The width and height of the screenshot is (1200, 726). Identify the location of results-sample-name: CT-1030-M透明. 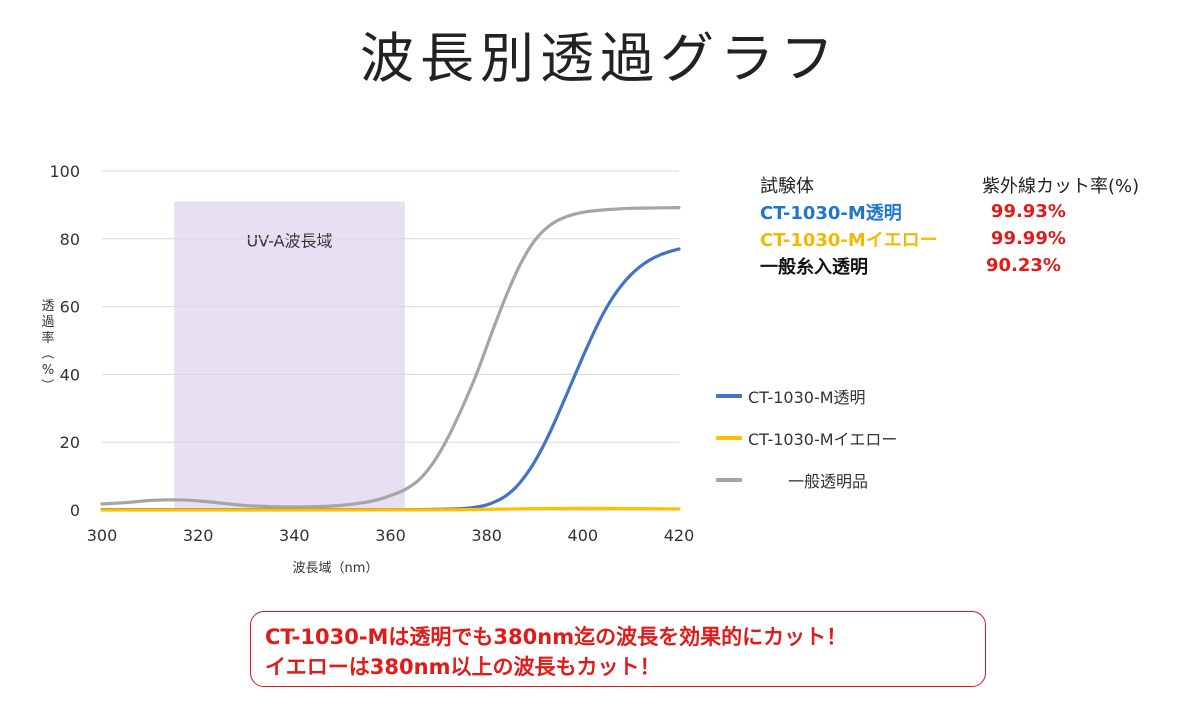
(831, 213).